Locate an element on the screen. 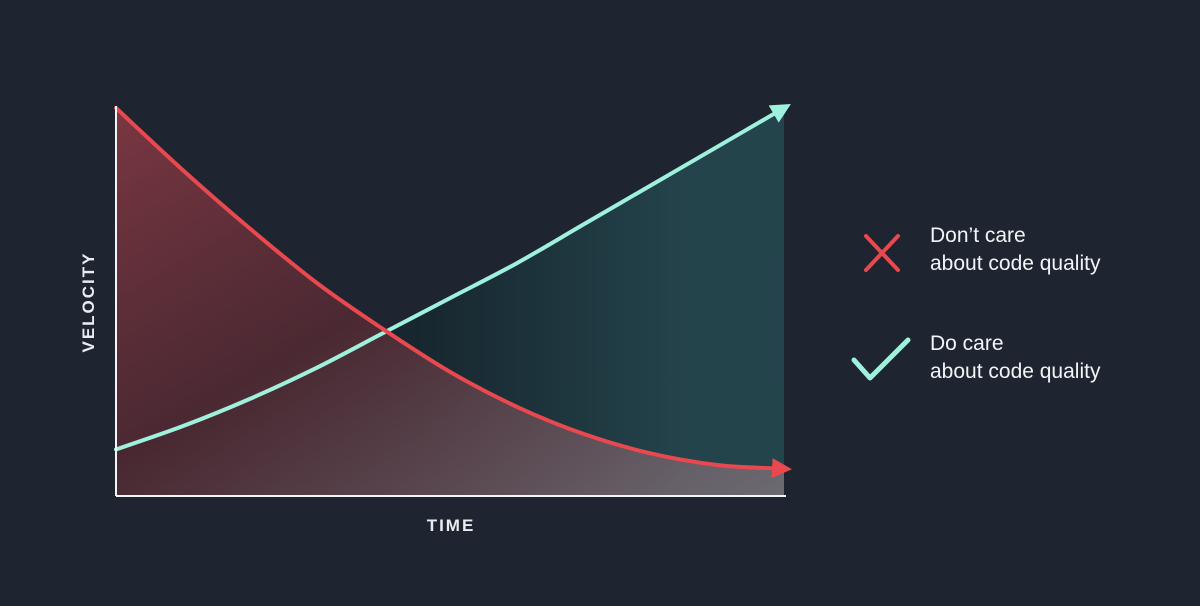  legend-label-line: Don’t care is located at coordinates (978, 235).